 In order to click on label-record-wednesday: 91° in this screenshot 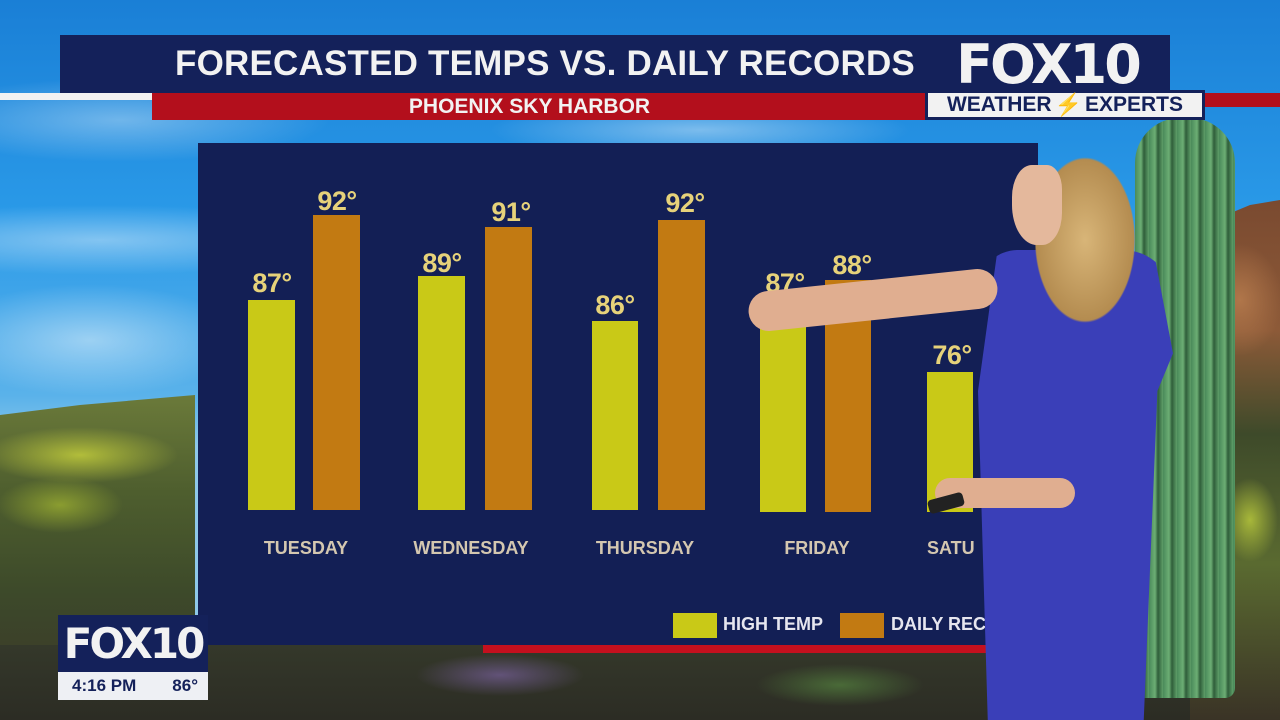, I will do `click(511, 212)`.